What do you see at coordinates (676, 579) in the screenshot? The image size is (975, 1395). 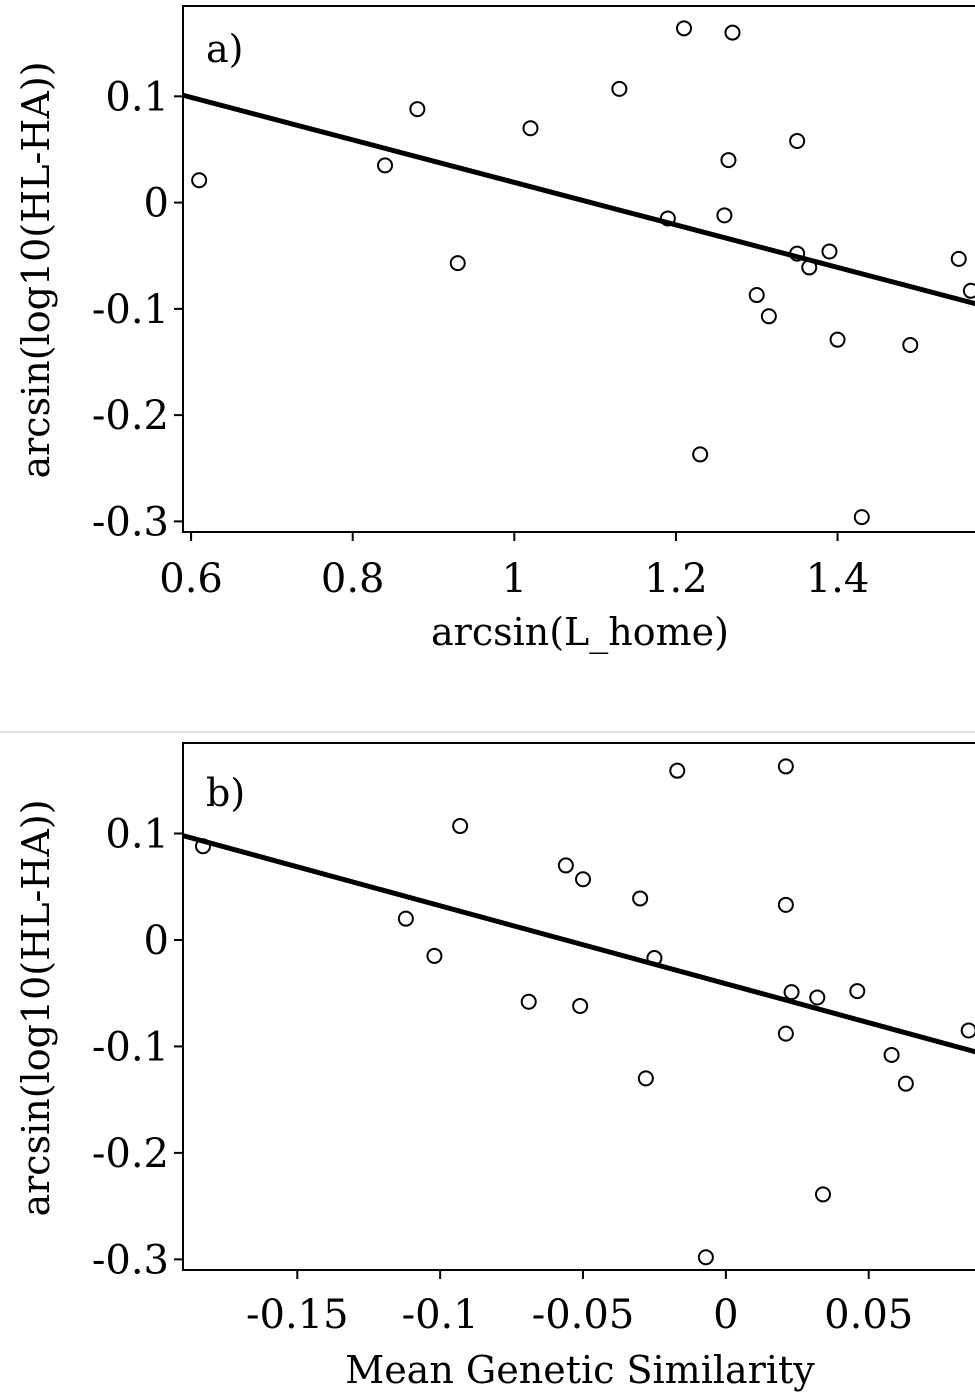 I see `x-tick-label: 1.2` at bounding box center [676, 579].